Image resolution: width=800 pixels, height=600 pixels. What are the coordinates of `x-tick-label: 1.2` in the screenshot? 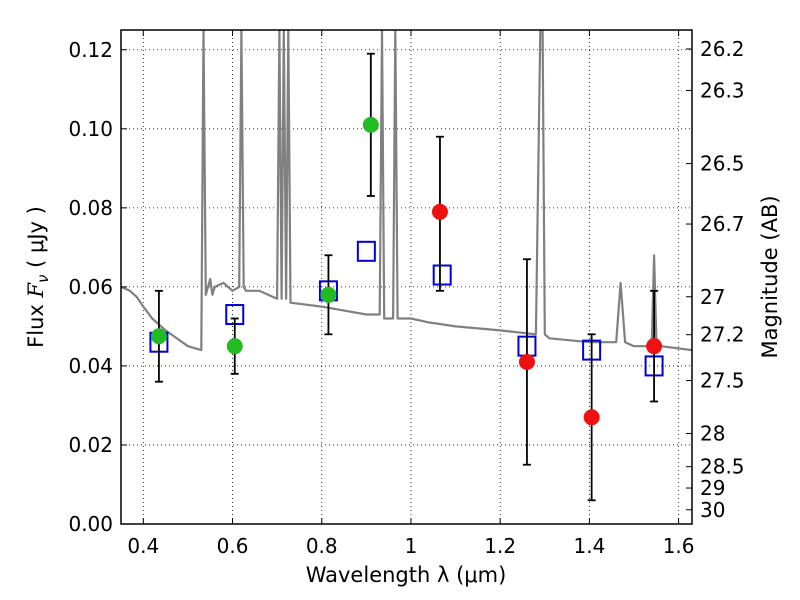 It's located at (500, 546).